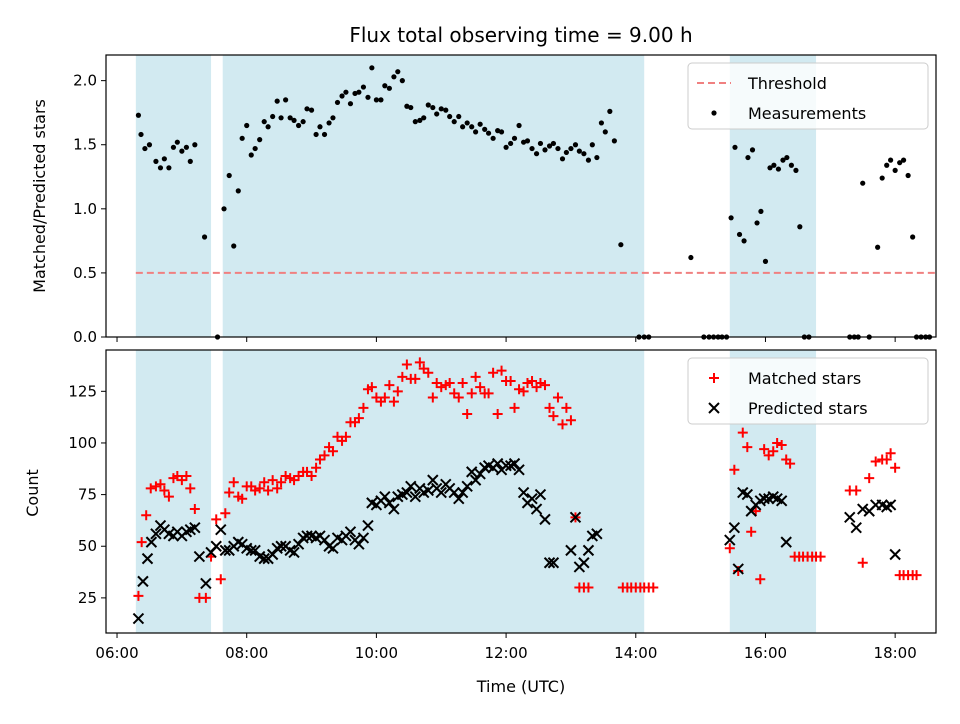 This screenshot has height=724, width=960. What do you see at coordinates (87, 598) in the screenshot?
I see `y-tick-label: 25` at bounding box center [87, 598].